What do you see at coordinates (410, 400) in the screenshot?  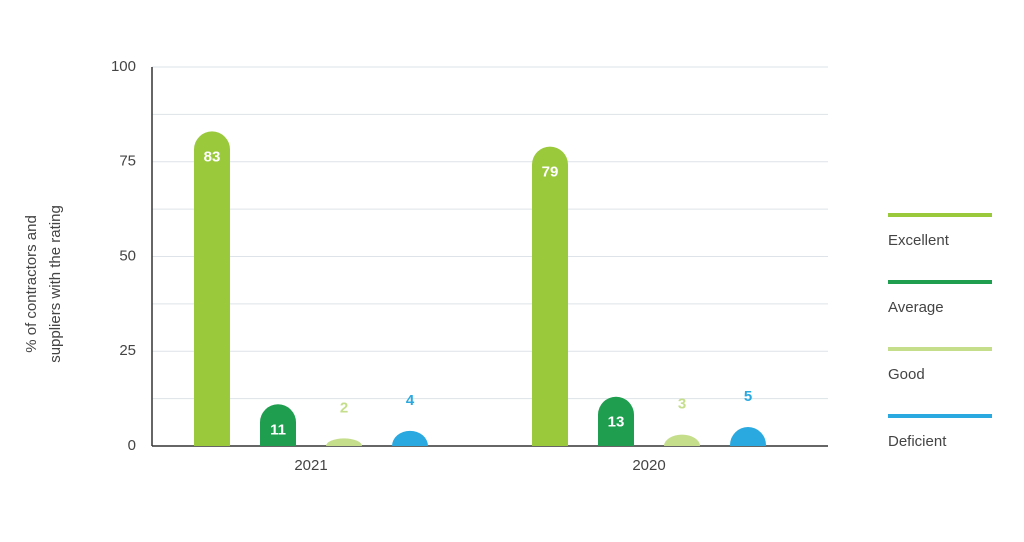 I see `value-label: 4` at bounding box center [410, 400].